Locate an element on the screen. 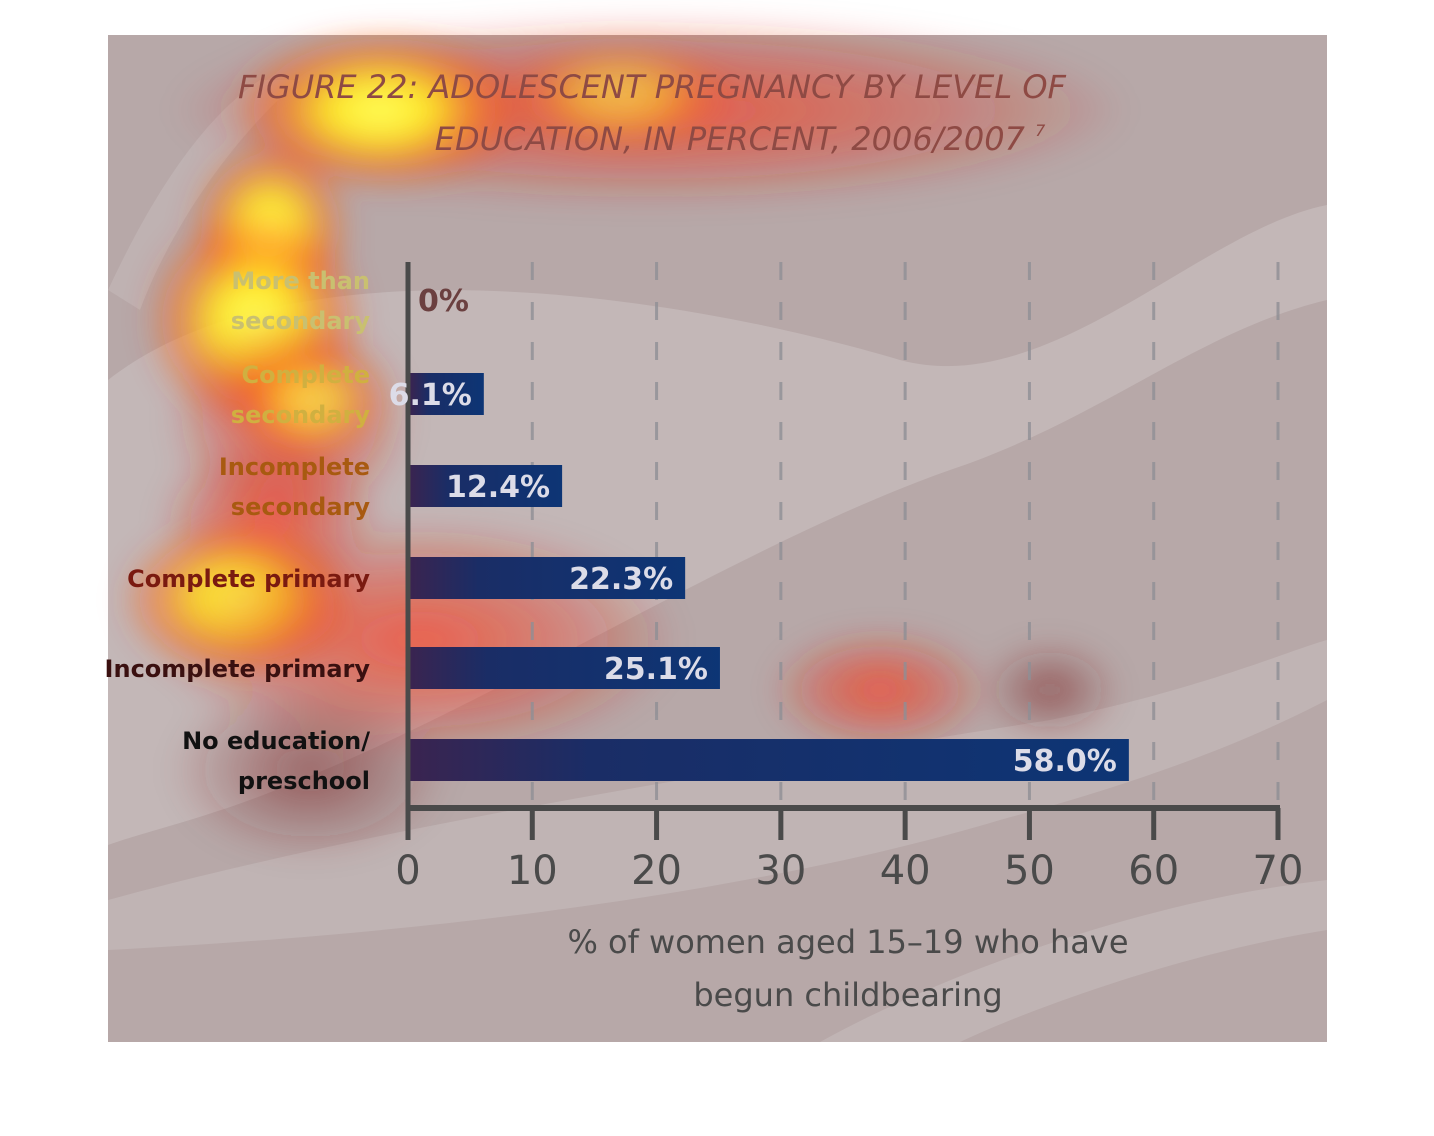 The width and height of the screenshot is (1434, 1136). x-tick-label: 30 is located at coordinates (780, 871).